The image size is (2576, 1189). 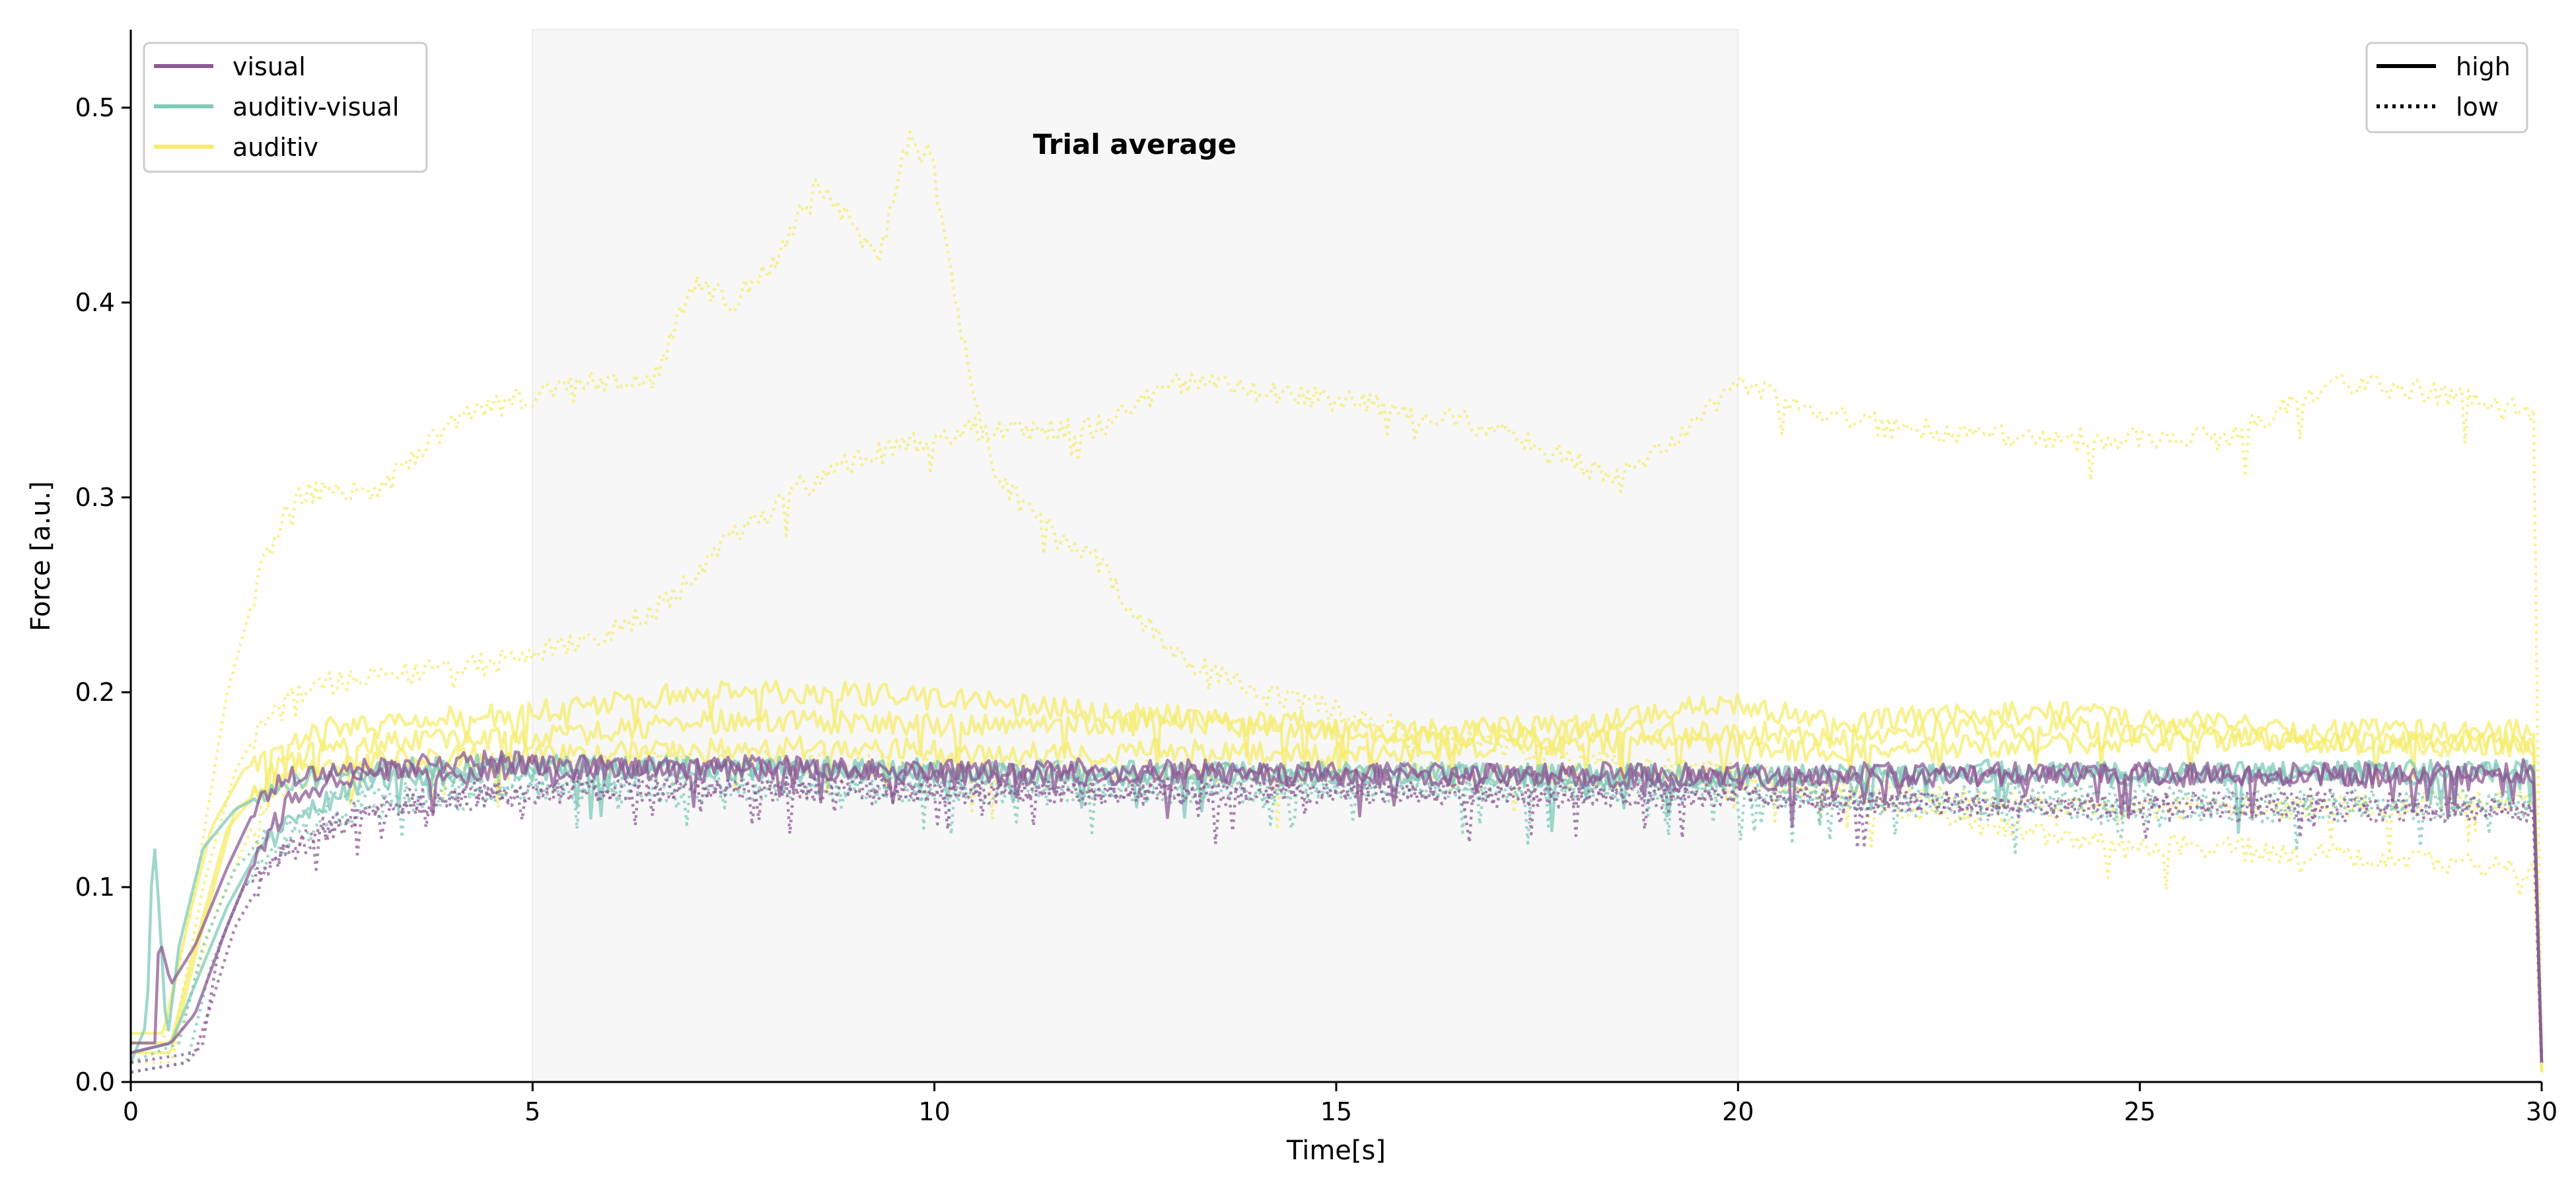 I want to click on y-tick-label: 0.3, so click(x=95, y=497).